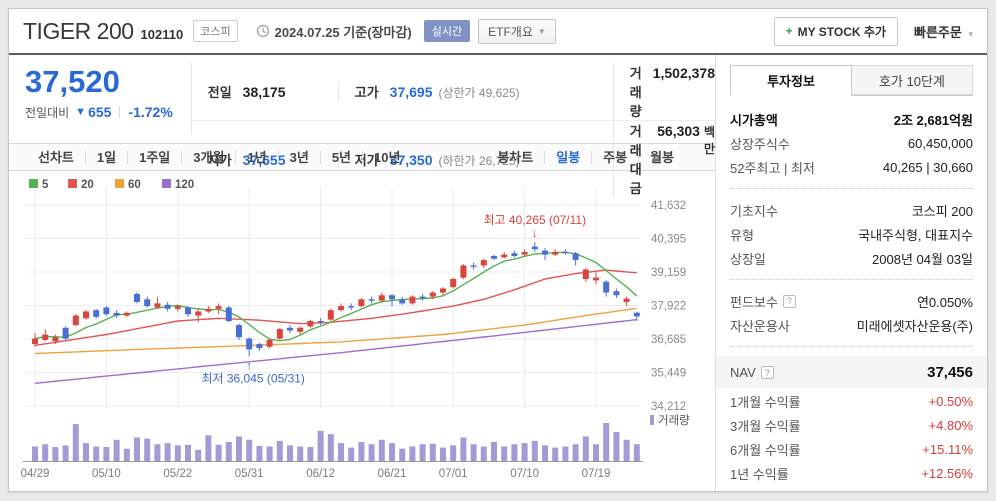  Describe the element at coordinates (851, 234) in the screenshot. I see `info-row-fund-type: 유형 국내주식형, 대표지수` at that location.